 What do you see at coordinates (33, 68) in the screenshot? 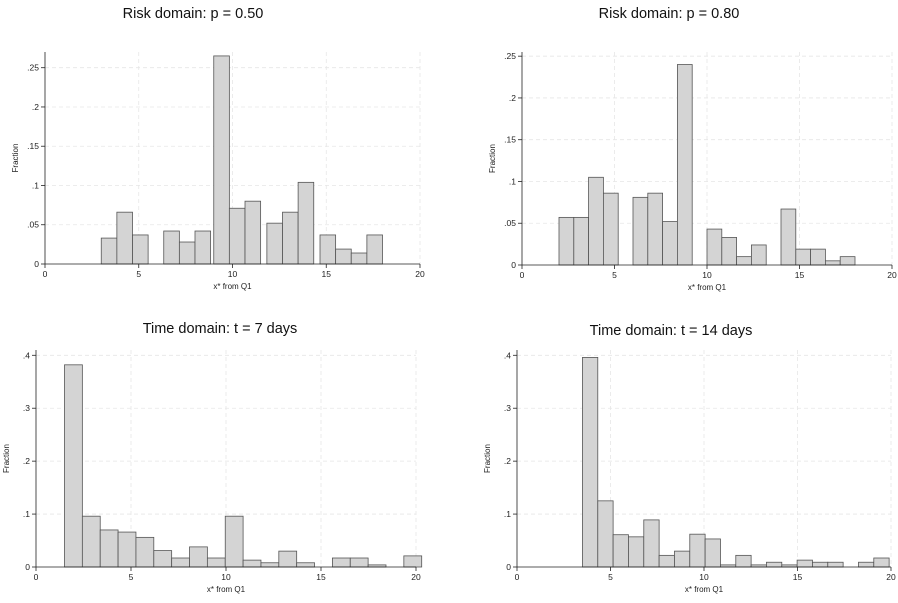
I see `y-tick-label: .25` at bounding box center [33, 68].